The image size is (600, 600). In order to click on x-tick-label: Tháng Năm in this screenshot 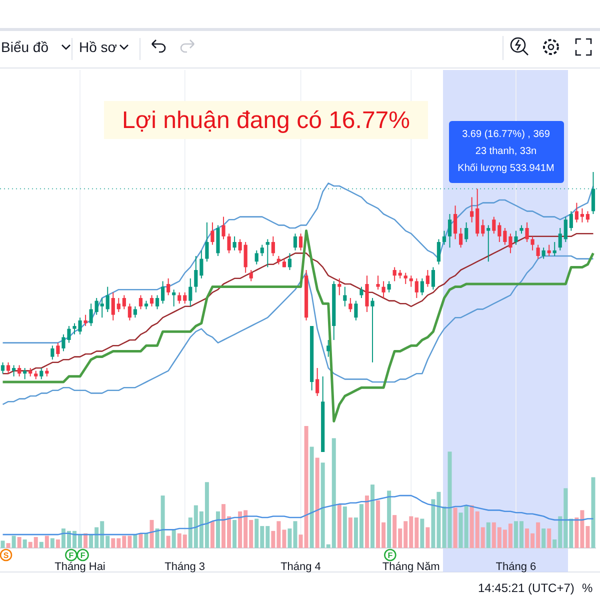, I will do `click(411, 567)`.